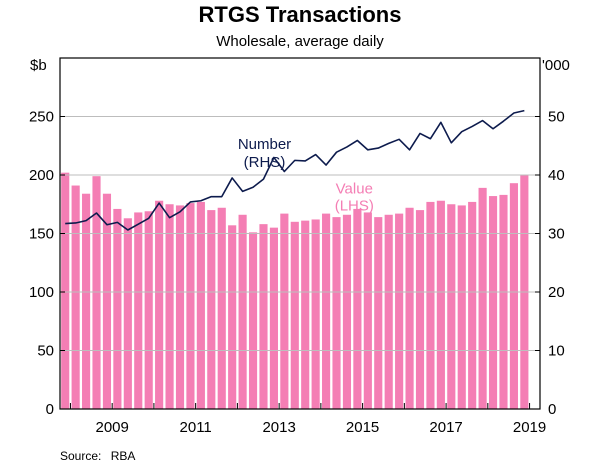 This screenshot has height=468, width=600. What do you see at coordinates (354, 189) in the screenshot?
I see `value-annotation-name: Value` at bounding box center [354, 189].